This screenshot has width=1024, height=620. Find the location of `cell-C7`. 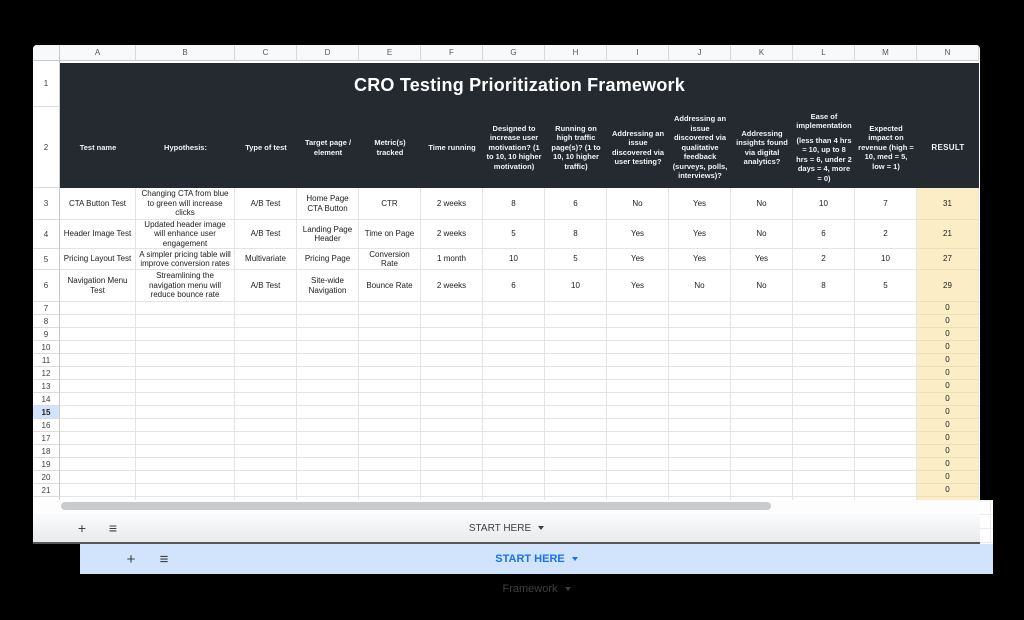

cell-C7 is located at coordinates (266, 308).